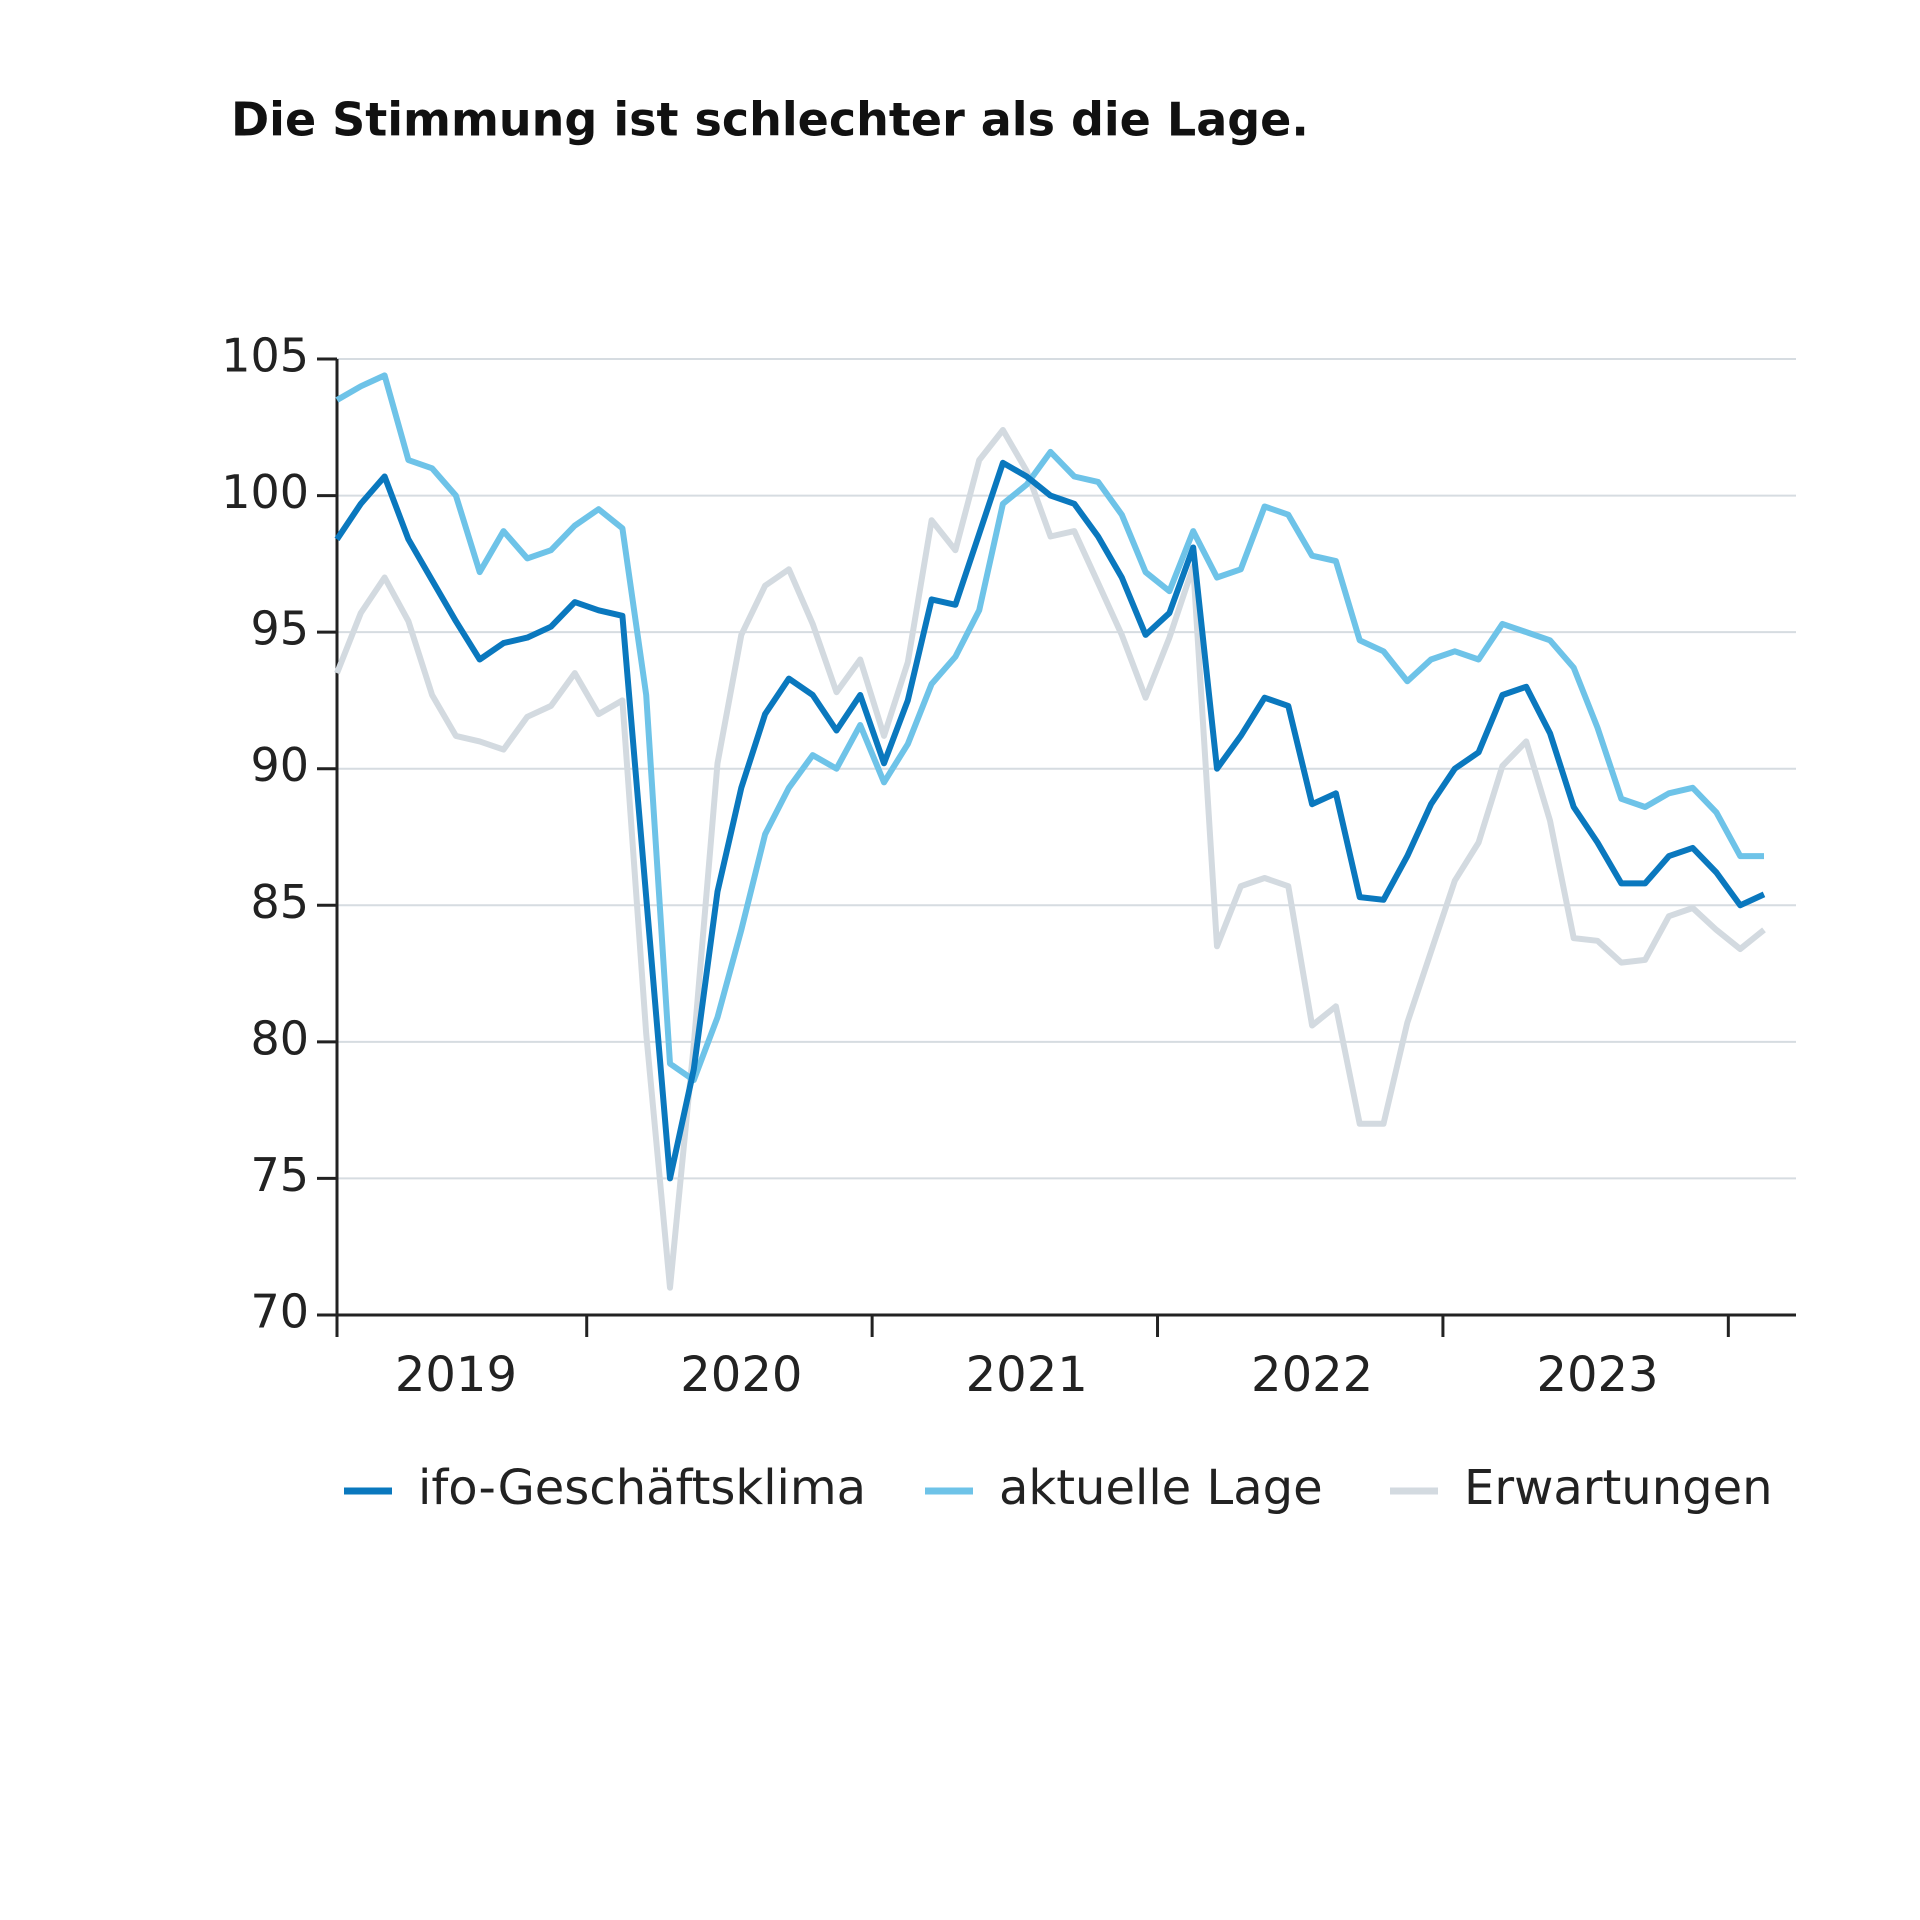 This screenshot has height=1920, width=1920. What do you see at coordinates (1618, 1488) in the screenshot?
I see `legend-label: Erwartungen` at bounding box center [1618, 1488].